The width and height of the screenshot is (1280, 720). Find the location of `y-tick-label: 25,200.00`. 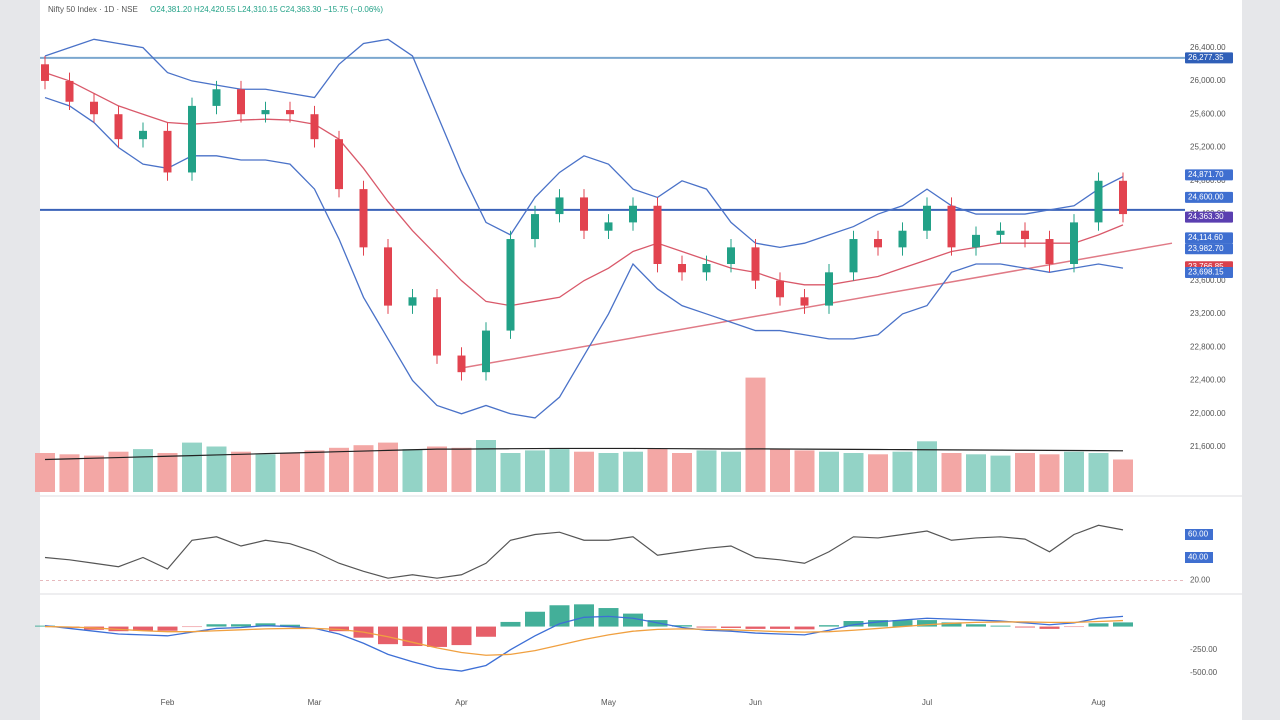

y-tick-label: 25,200.00 is located at coordinates (1208, 147).